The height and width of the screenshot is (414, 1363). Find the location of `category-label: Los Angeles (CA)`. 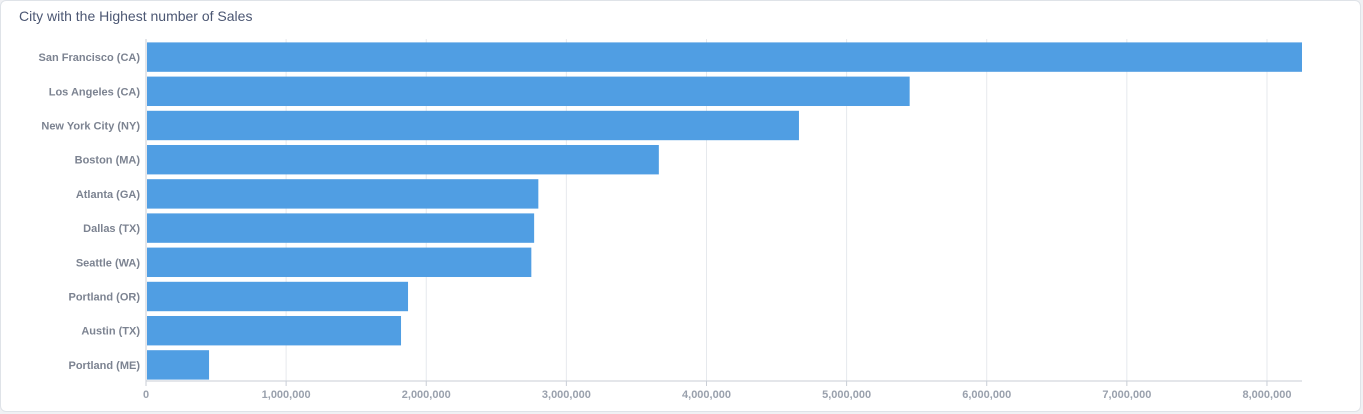

category-label: Los Angeles (CA) is located at coordinates (95, 92).